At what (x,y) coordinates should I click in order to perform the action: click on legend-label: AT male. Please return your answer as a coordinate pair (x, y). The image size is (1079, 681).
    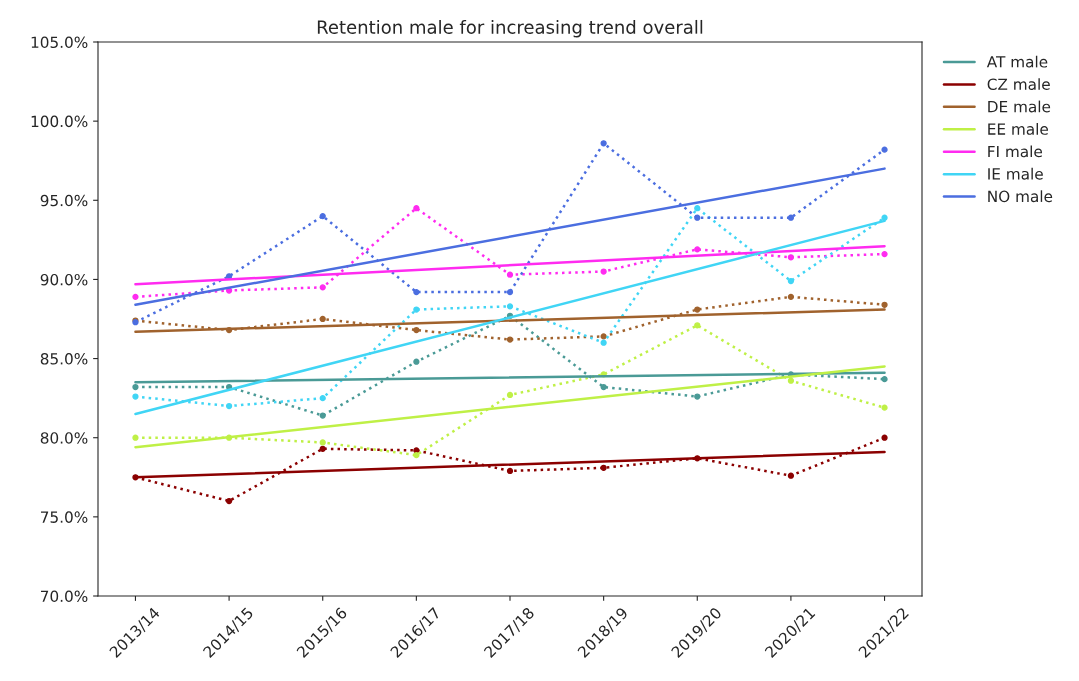
    Looking at the image, I should click on (1017, 61).